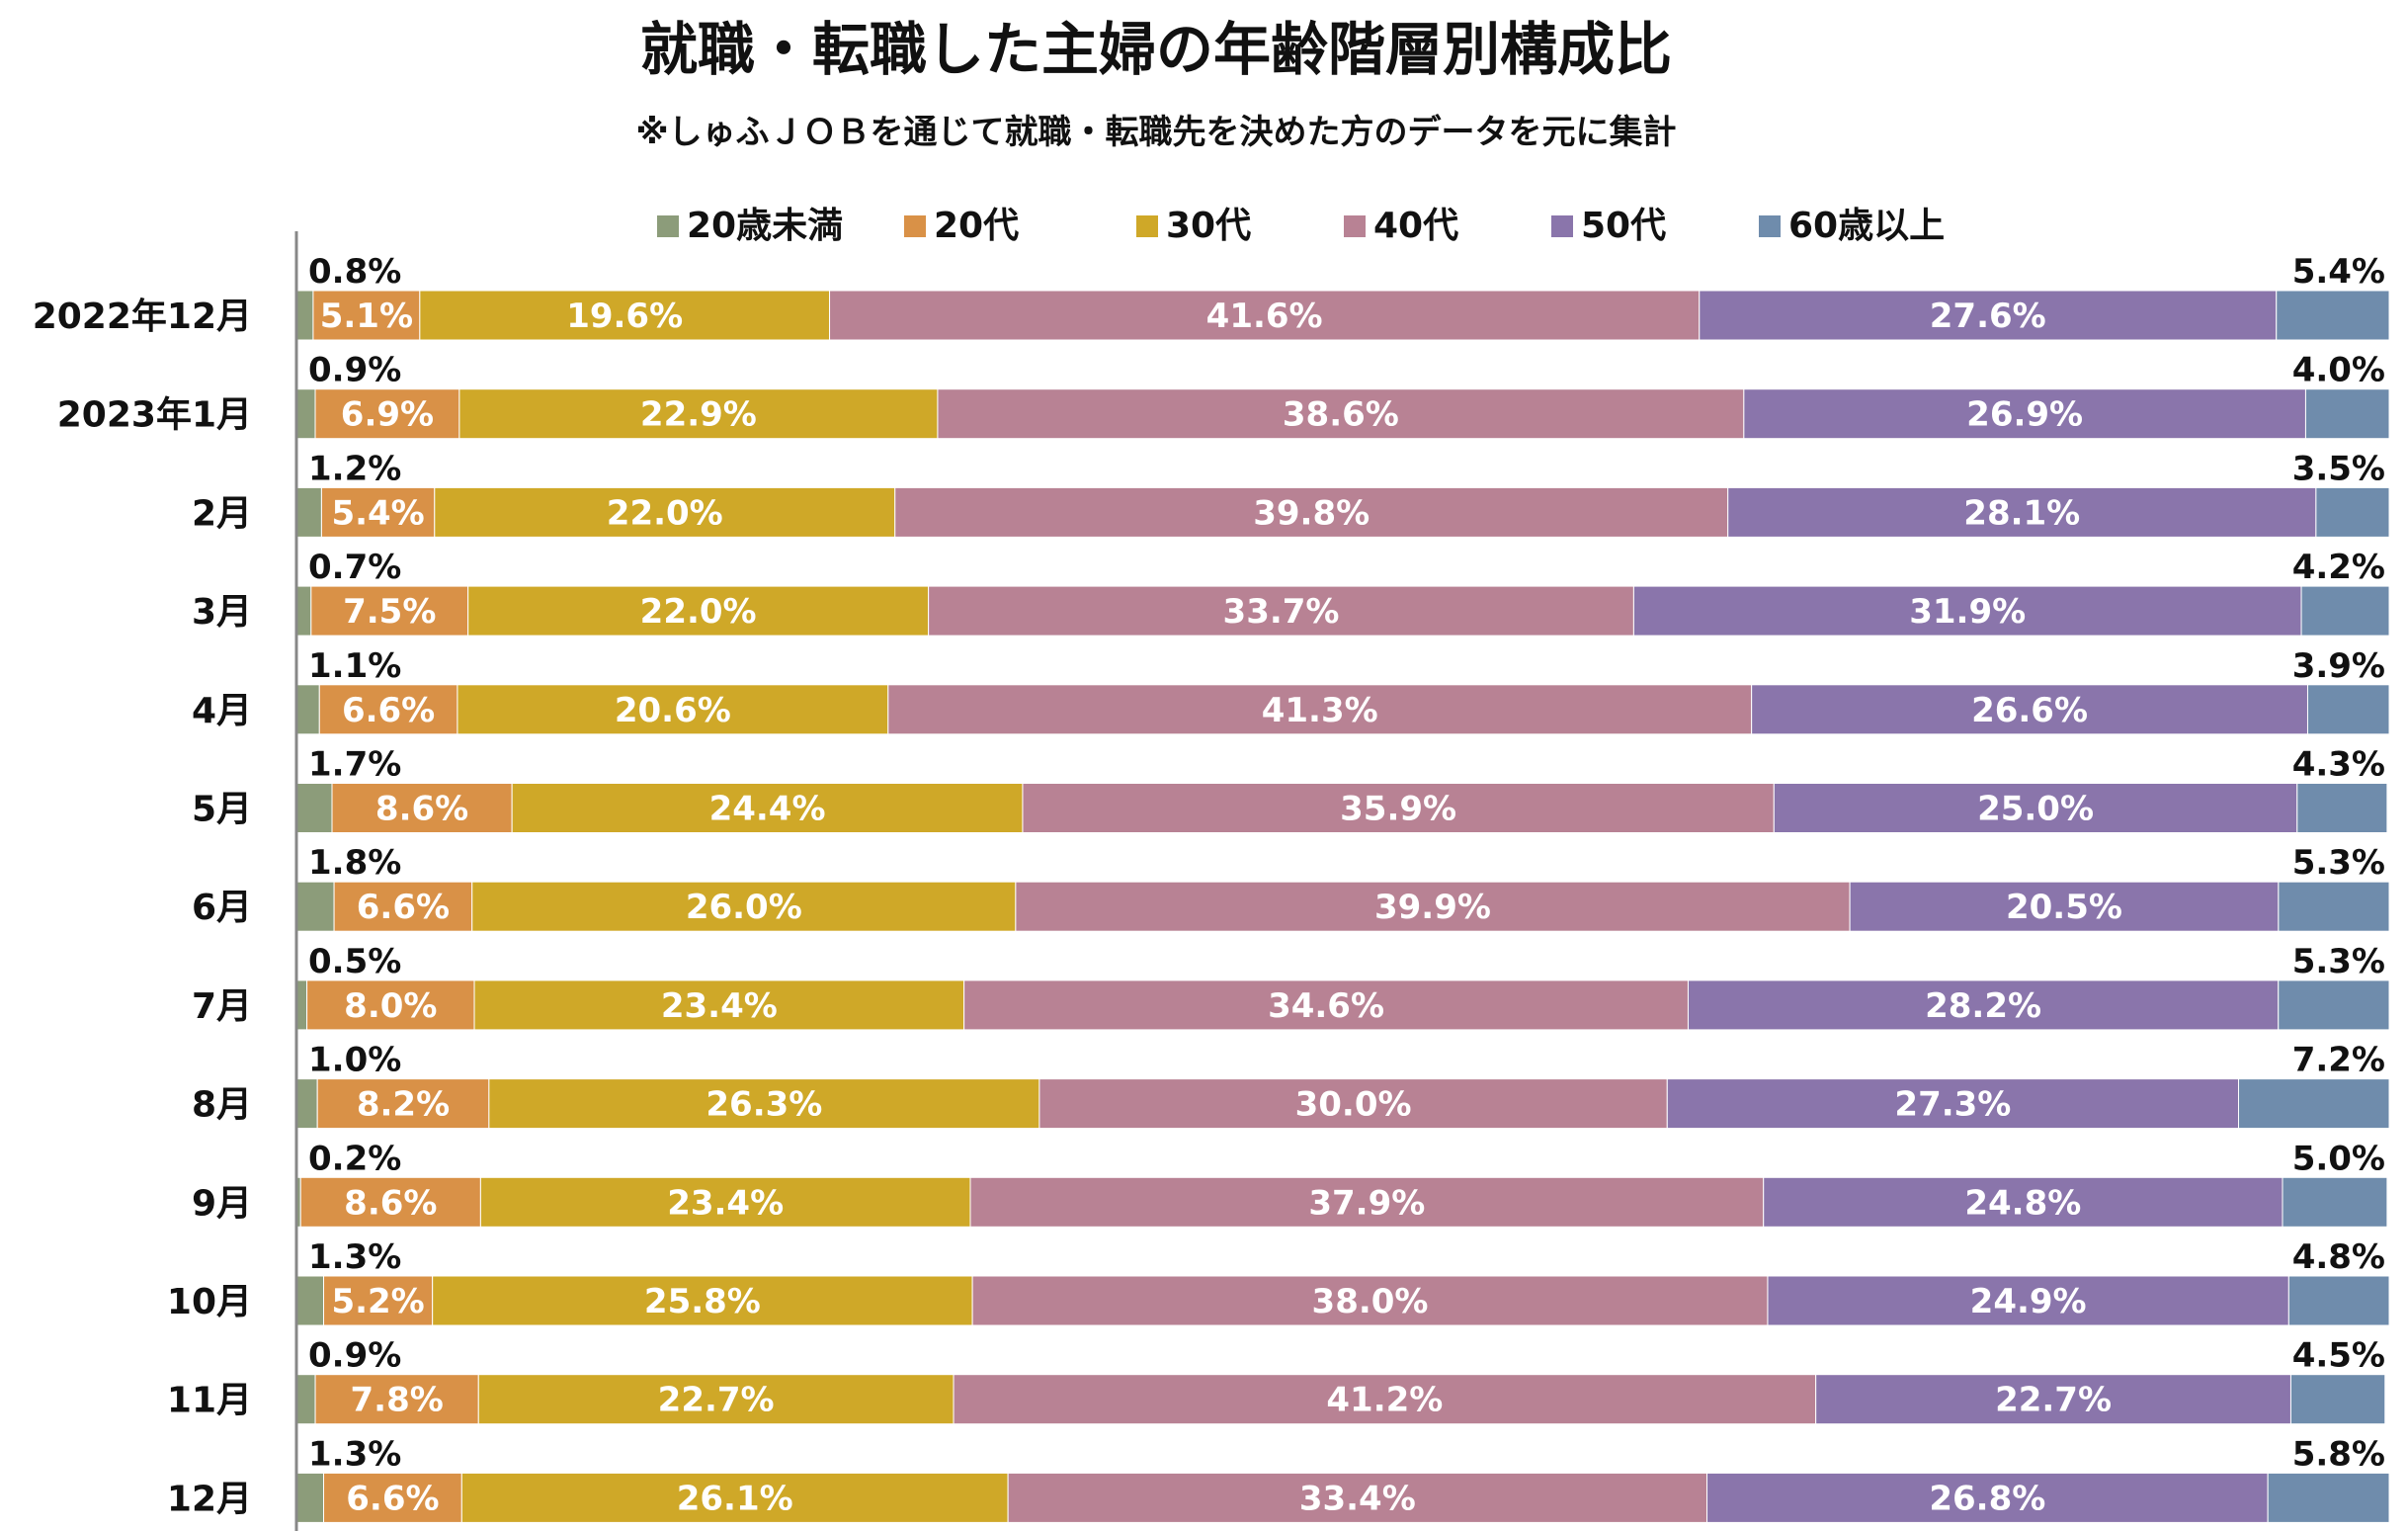 This screenshot has height=1531, width=2408. I want to click on category-label: 2022年12月, so click(142, 317).